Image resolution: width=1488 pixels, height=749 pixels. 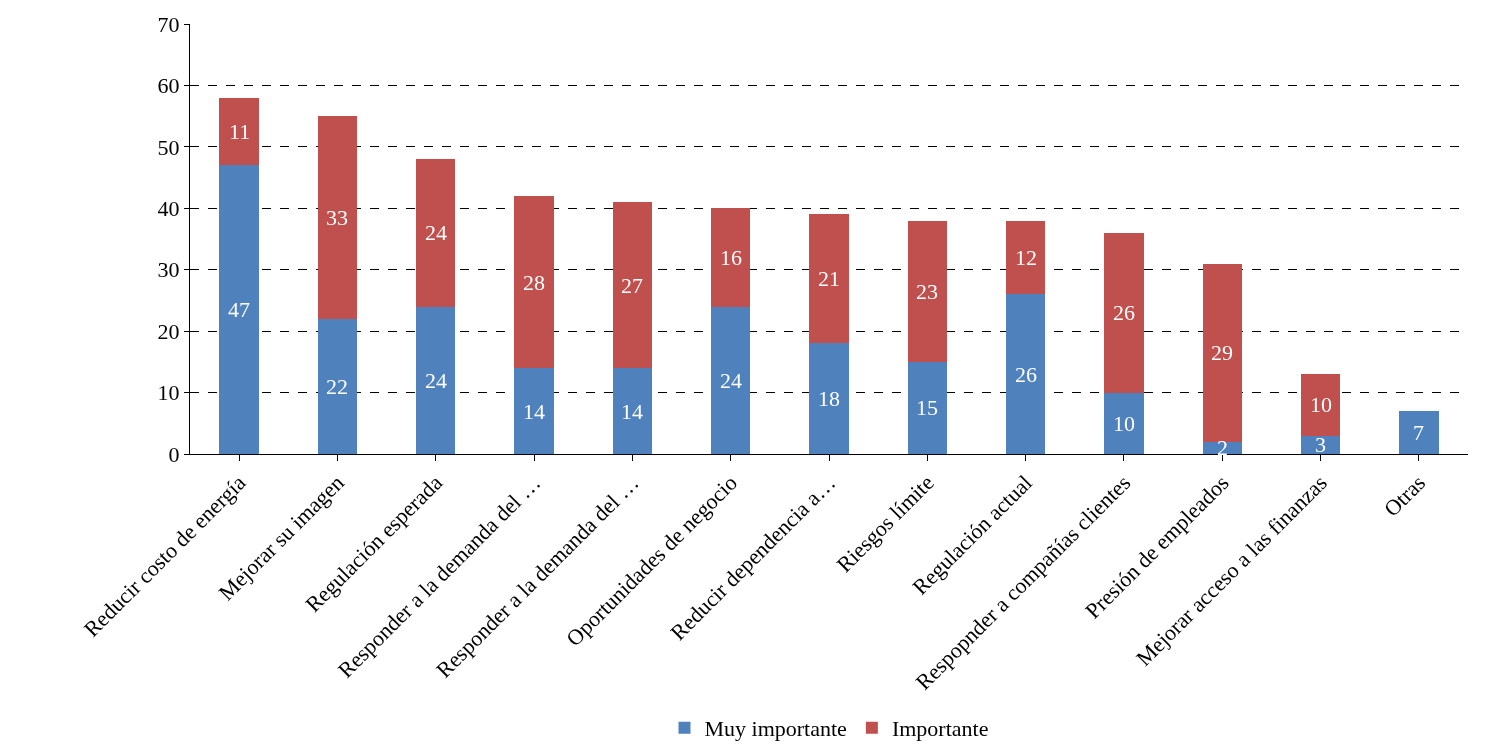 I want to click on data-label: 27, so click(x=632, y=285).